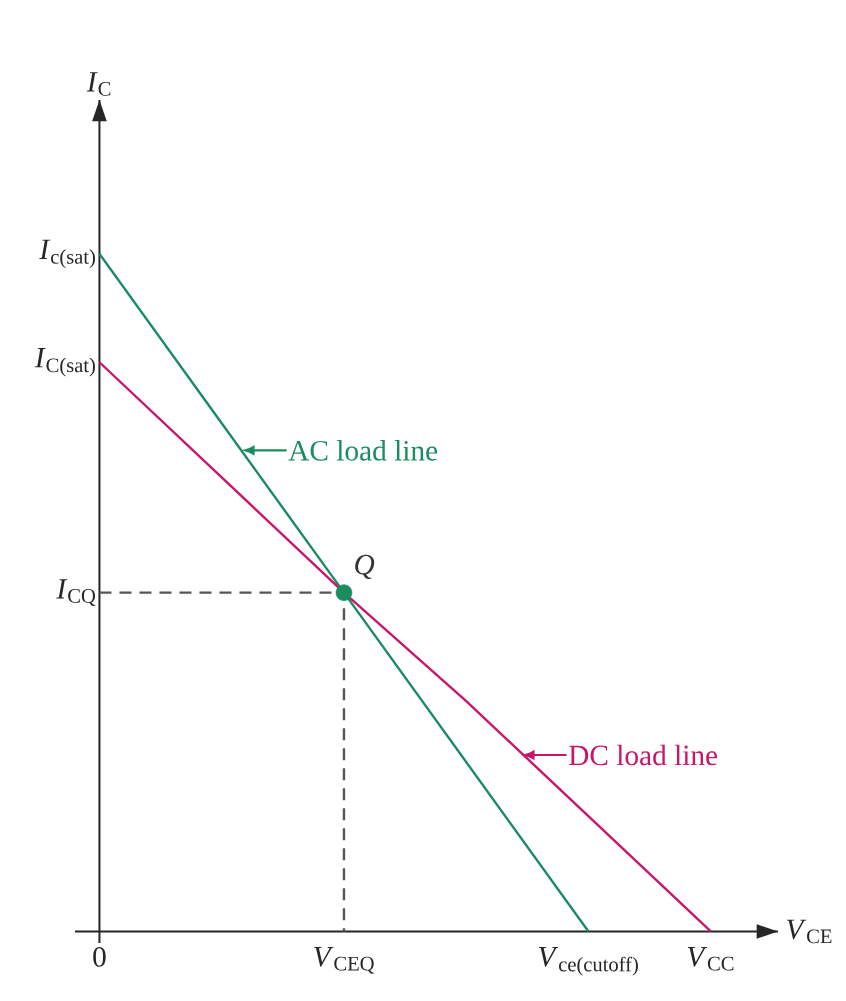 This screenshot has width=846, height=1001. What do you see at coordinates (809, 931) in the screenshot?
I see `x-axis-title: V$_{CE}$` at bounding box center [809, 931].